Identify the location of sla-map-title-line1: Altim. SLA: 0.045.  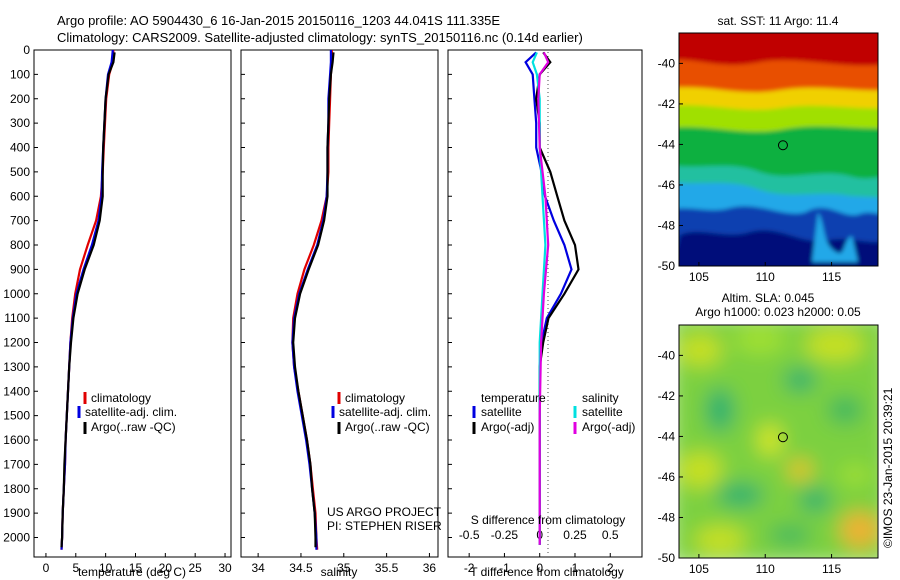
(768, 298).